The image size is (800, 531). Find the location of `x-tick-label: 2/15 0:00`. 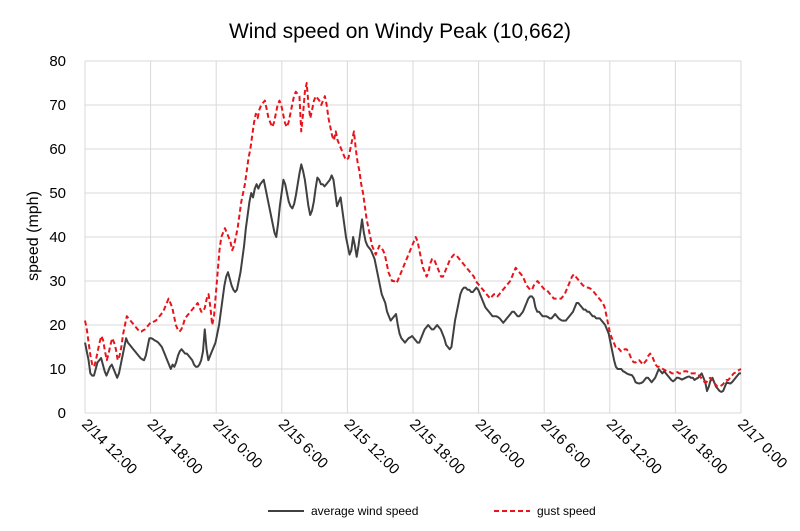

x-tick-label: 2/15 0:00 is located at coordinates (237, 444).